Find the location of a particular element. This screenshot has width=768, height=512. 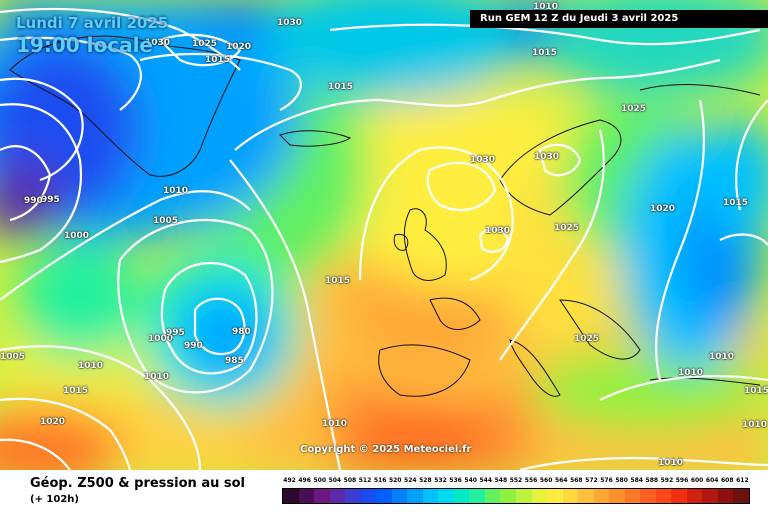

scale-tick-label: 604 is located at coordinates (712, 480).